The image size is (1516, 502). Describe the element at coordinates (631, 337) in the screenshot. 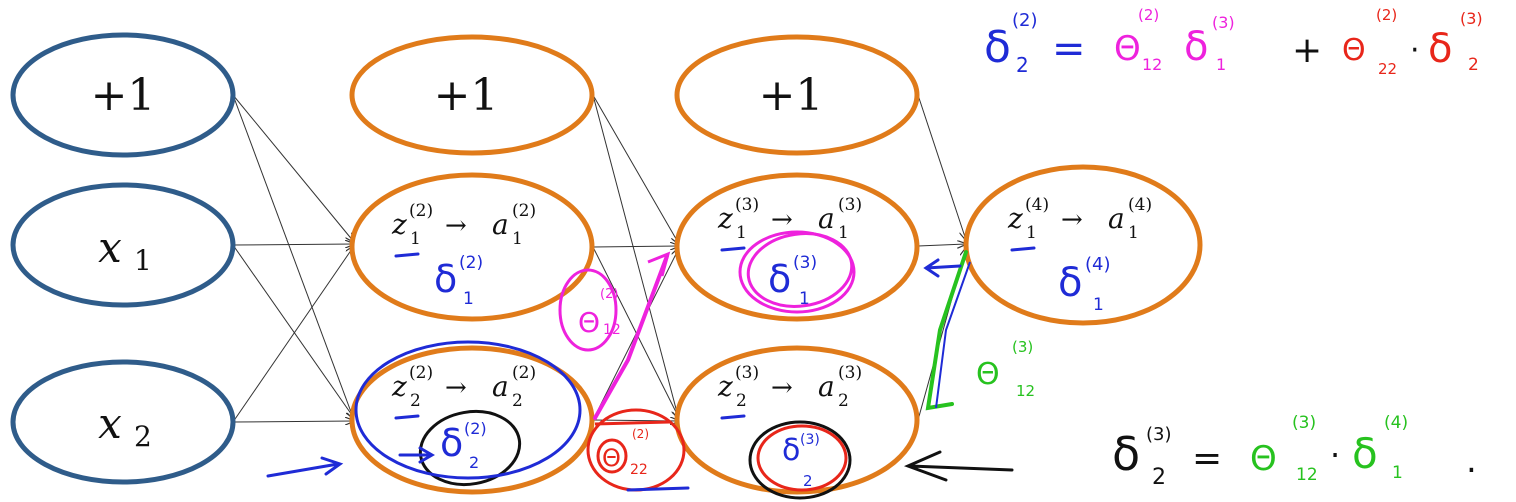

I see `magenta-edge-trace` at that location.